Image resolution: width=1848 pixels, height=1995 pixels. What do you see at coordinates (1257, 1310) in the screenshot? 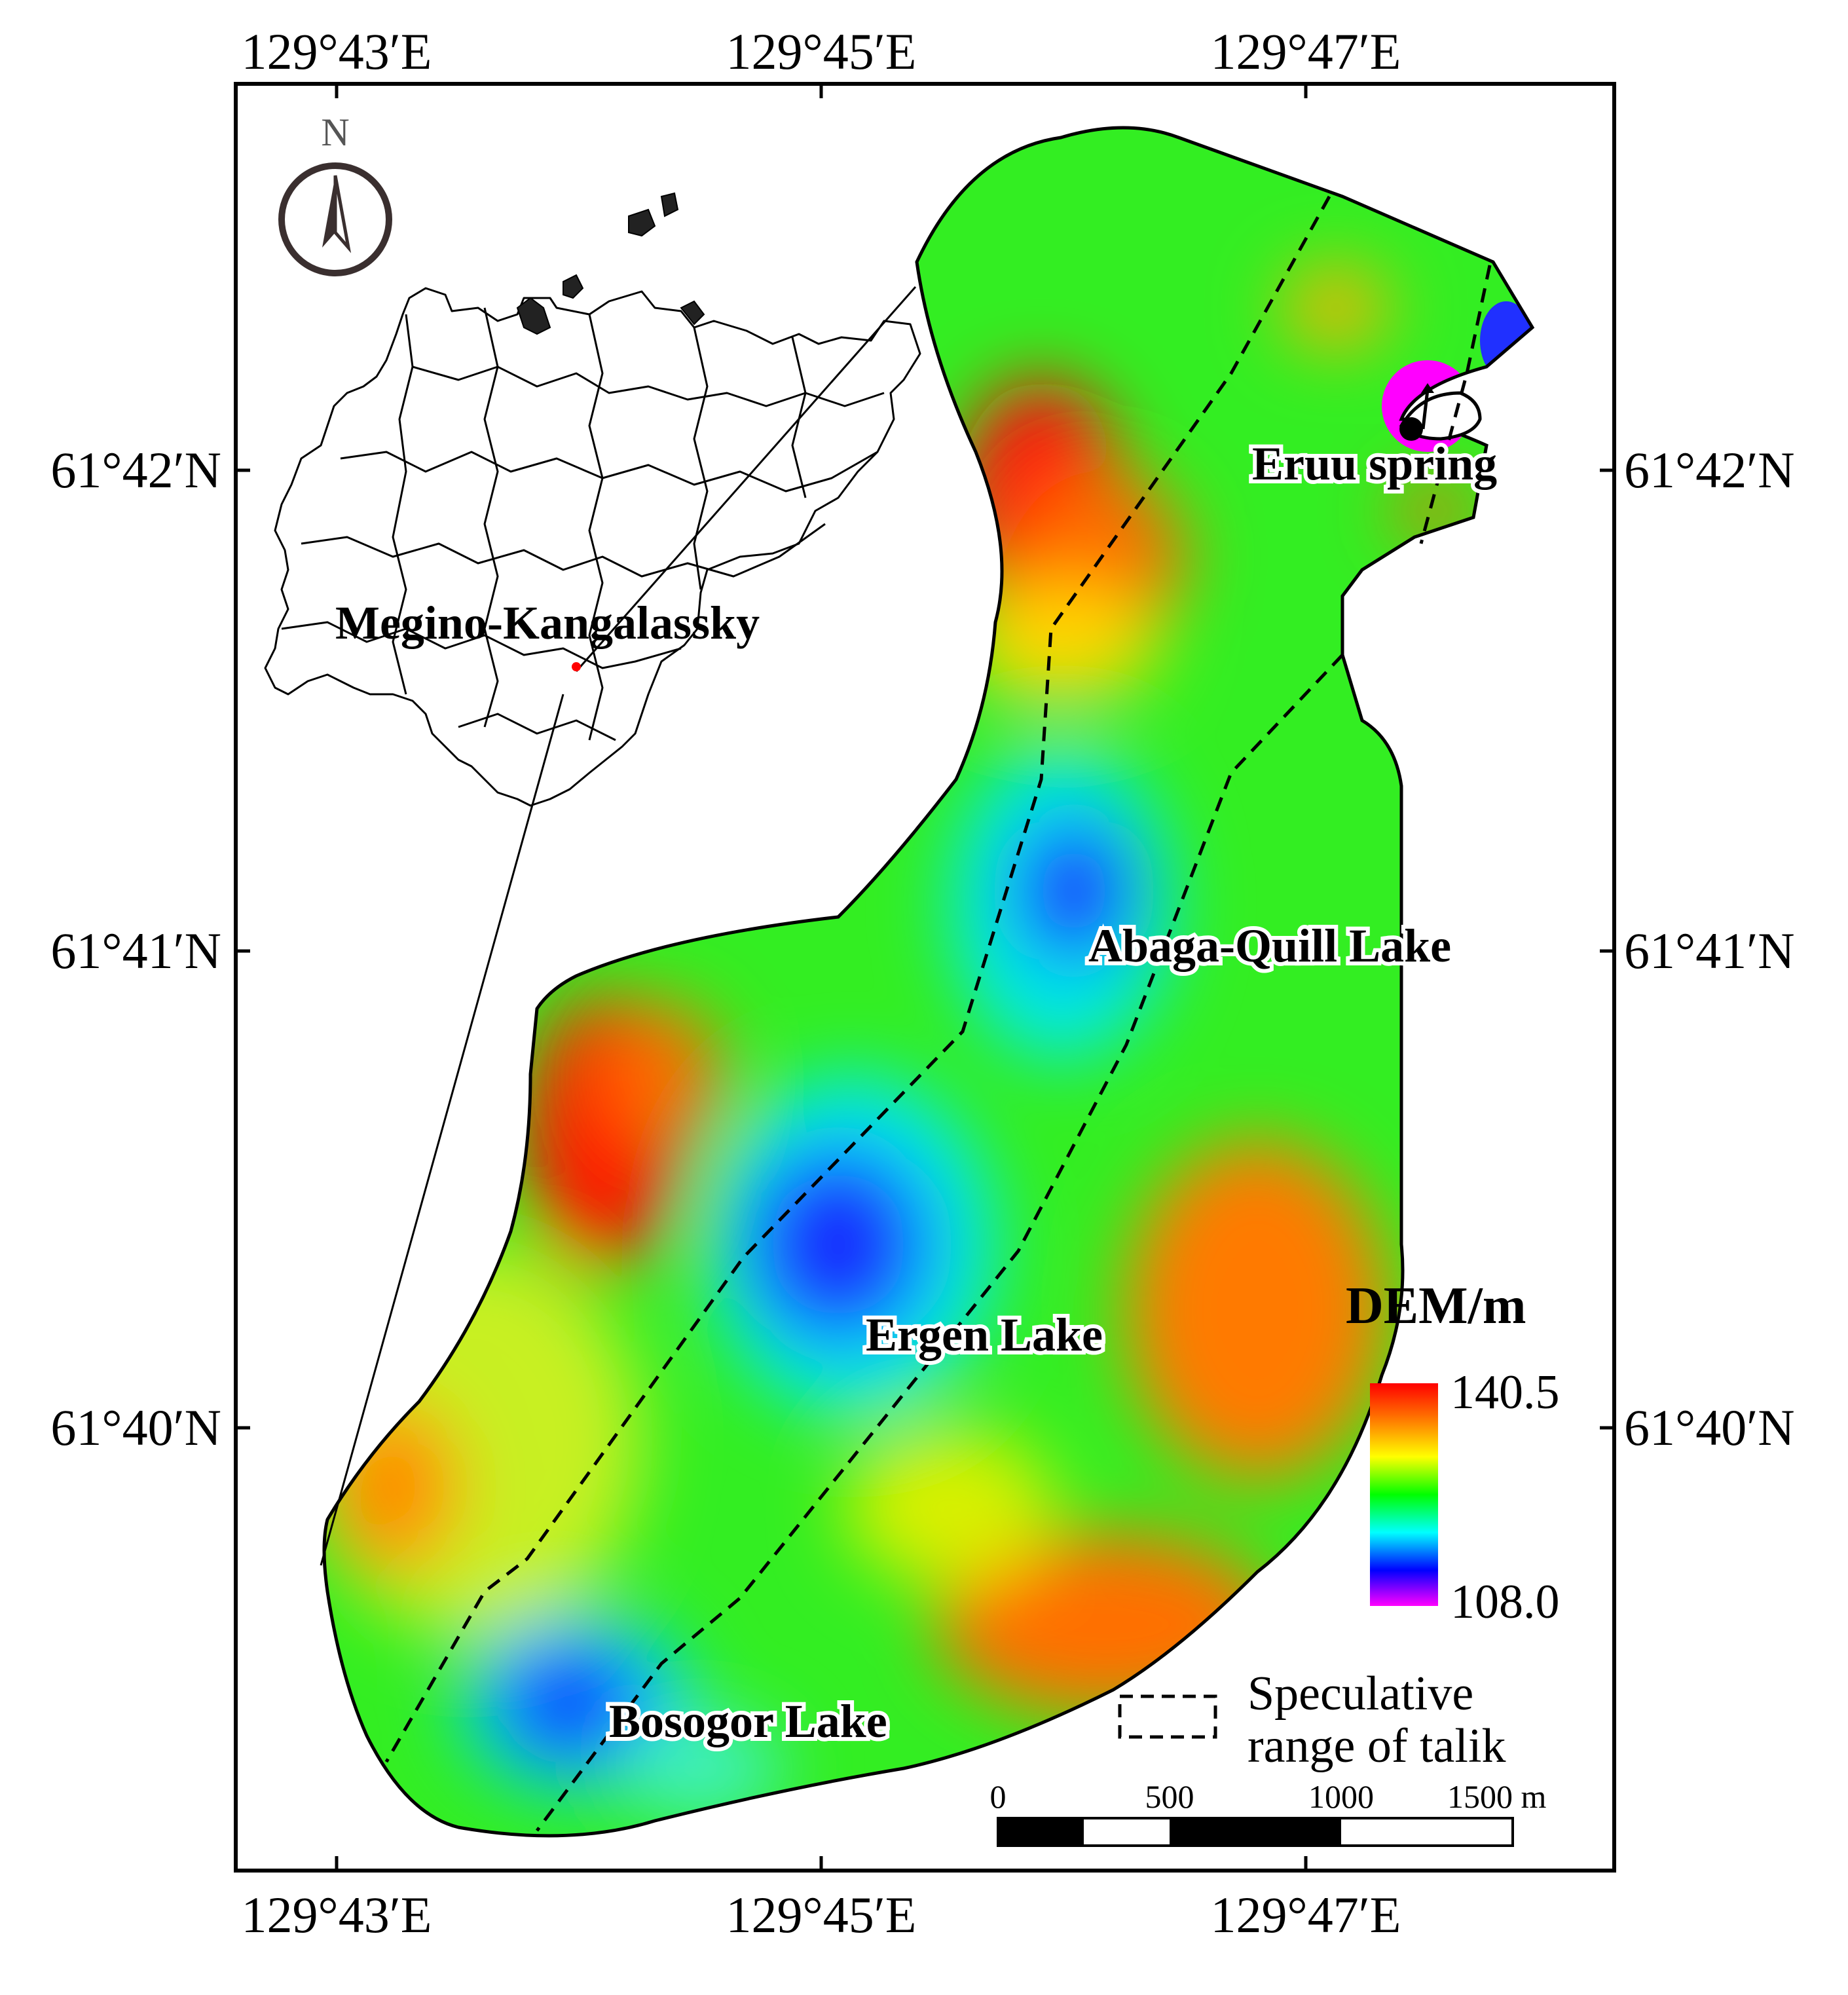
I see `heat-orange-east` at bounding box center [1257, 1310].